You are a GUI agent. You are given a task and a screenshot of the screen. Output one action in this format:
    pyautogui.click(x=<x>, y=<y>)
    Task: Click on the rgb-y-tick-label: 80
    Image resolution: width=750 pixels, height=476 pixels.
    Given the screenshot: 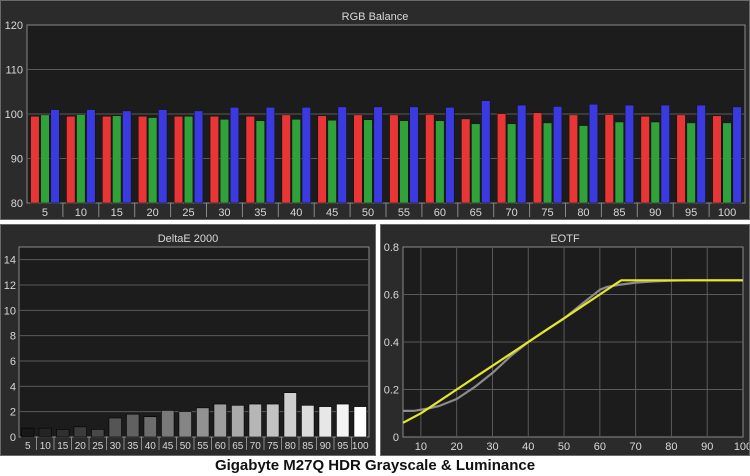 What is the action you would take?
    pyautogui.click(x=17, y=204)
    